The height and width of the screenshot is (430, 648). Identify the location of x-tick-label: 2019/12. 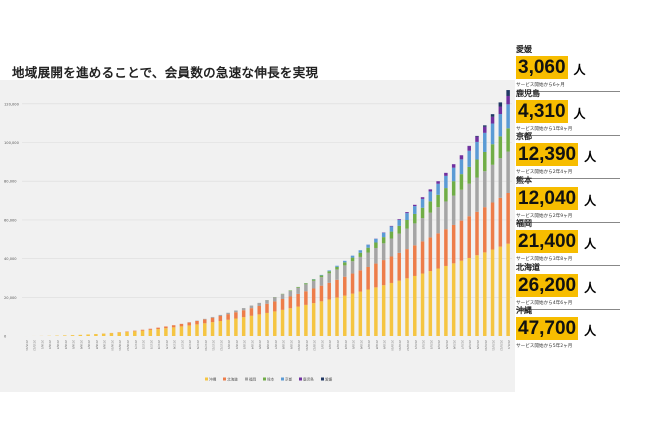
(408, 345).